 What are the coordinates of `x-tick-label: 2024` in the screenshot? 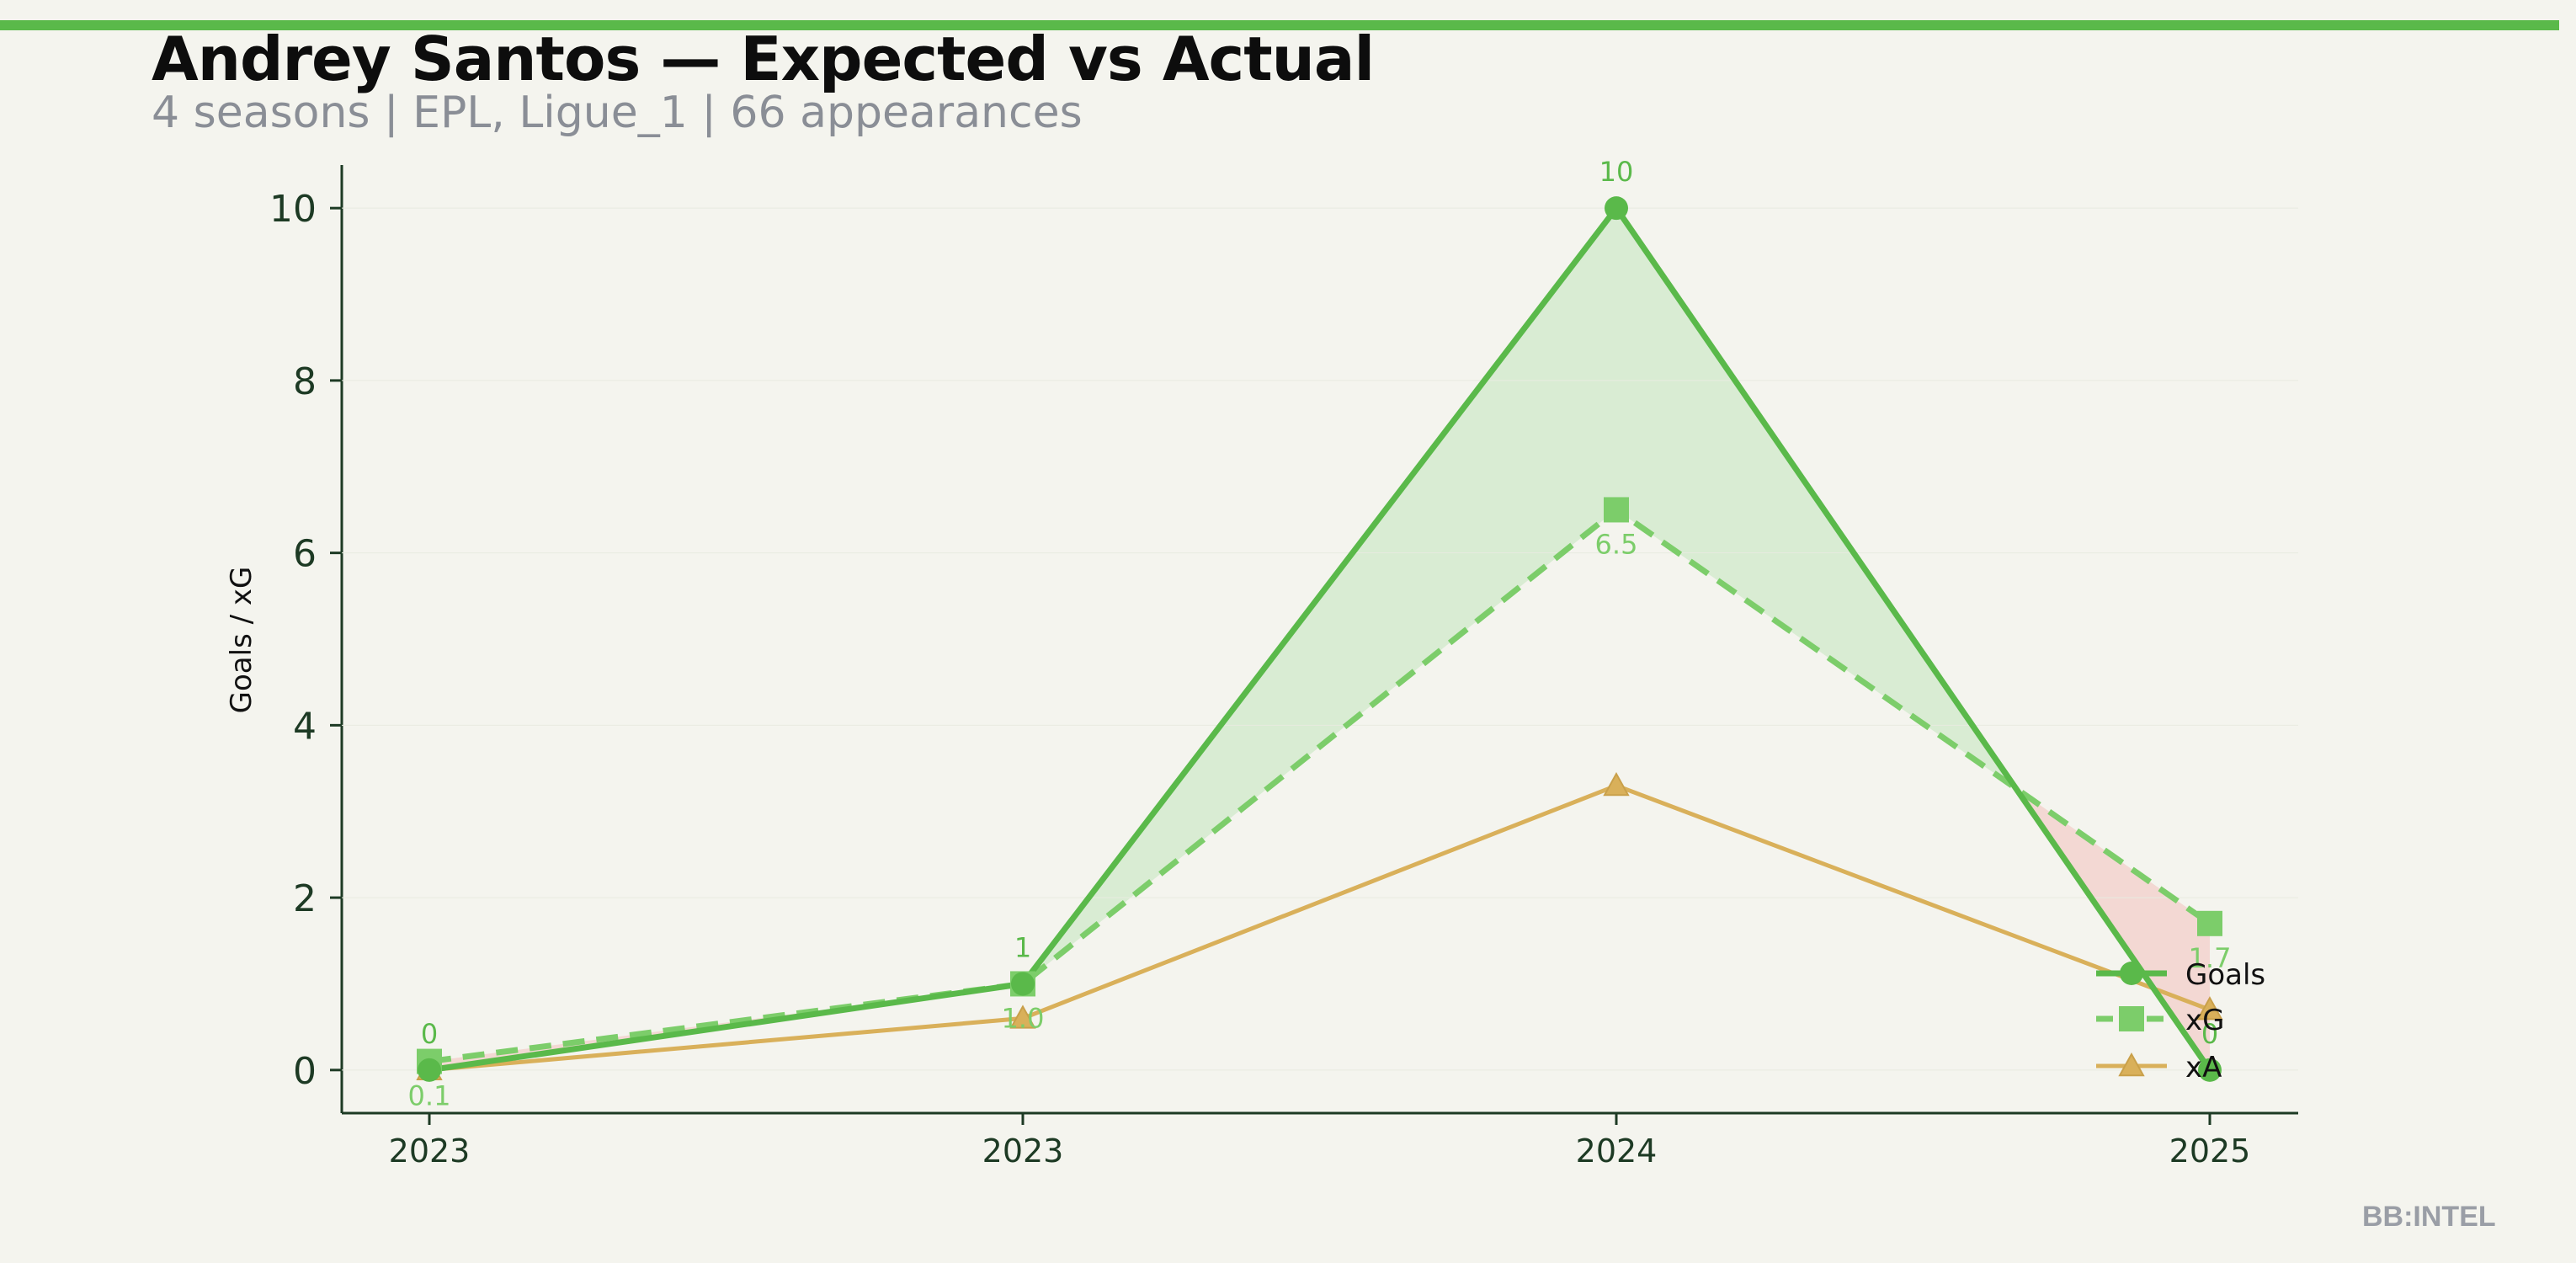 It's located at (1617, 1151).